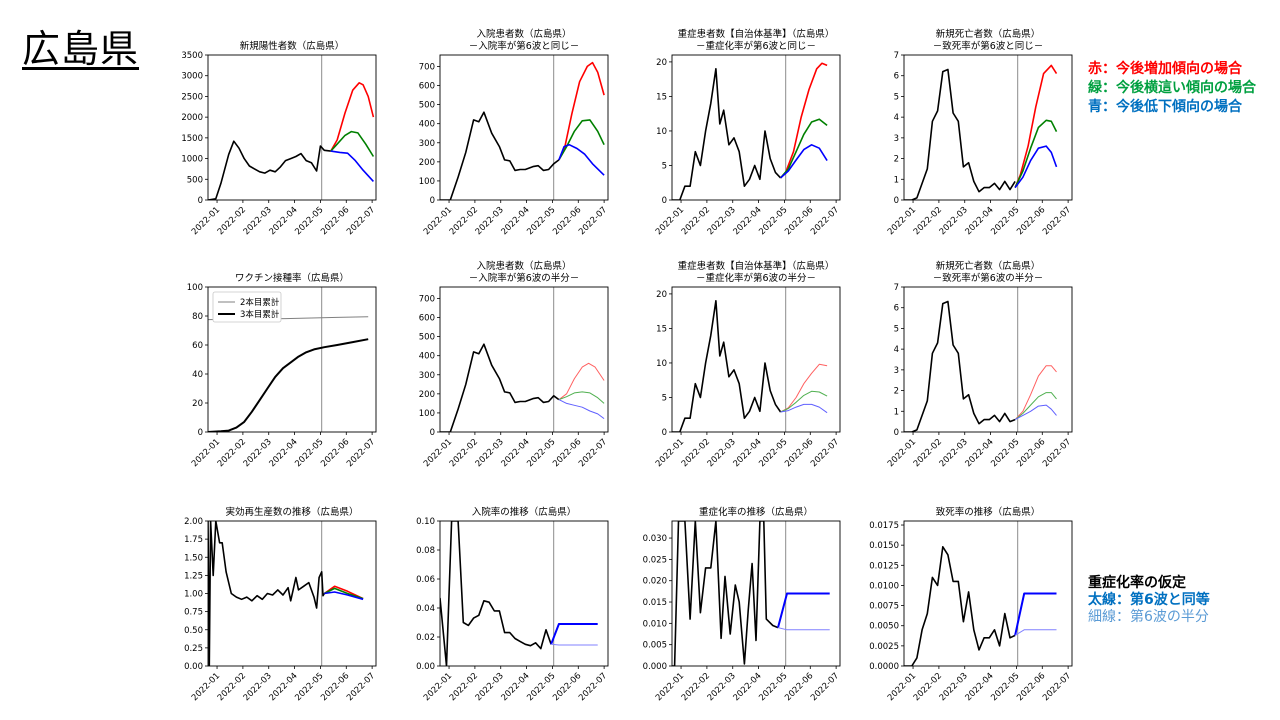  I want to click on y-tick-label: 400, so click(427, 357).